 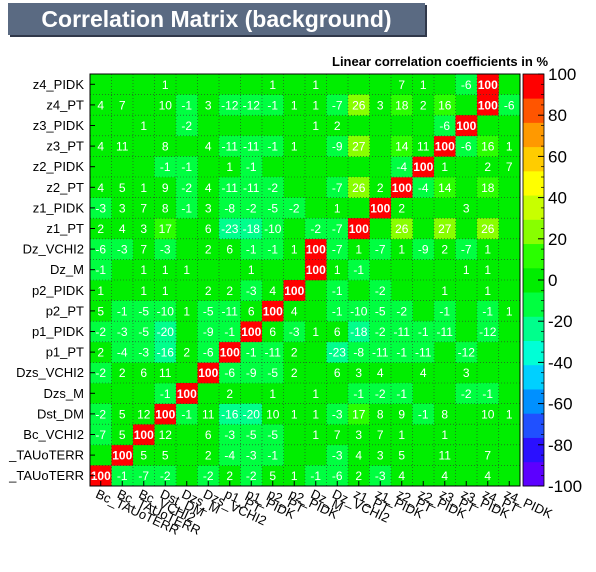 What do you see at coordinates (488, 188) in the screenshot?
I see `cell-value-label: 18` at bounding box center [488, 188].